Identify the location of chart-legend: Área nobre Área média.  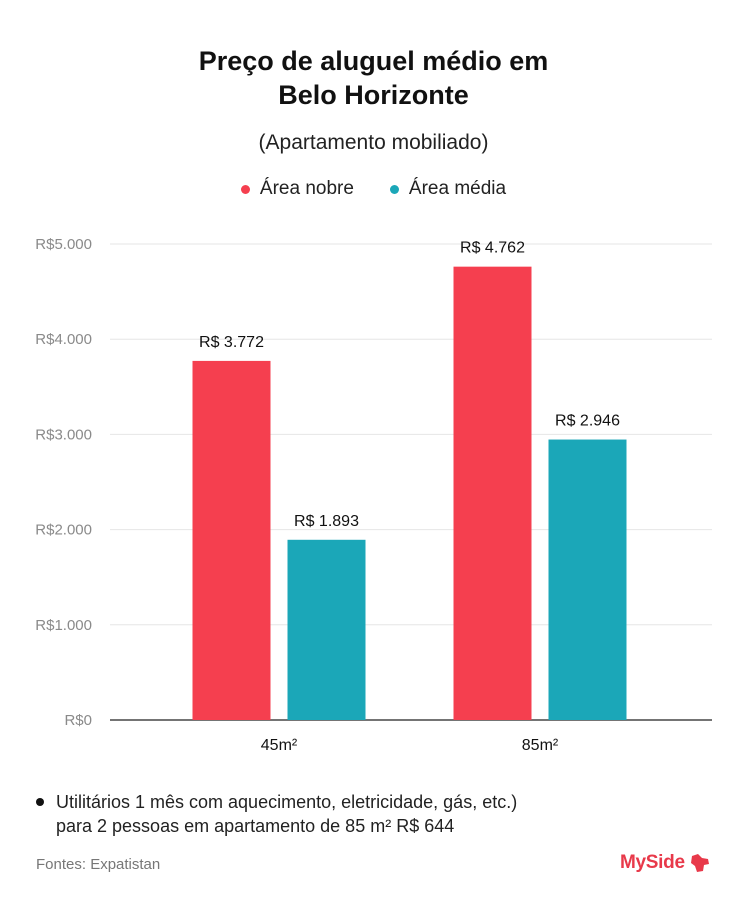
(373, 189).